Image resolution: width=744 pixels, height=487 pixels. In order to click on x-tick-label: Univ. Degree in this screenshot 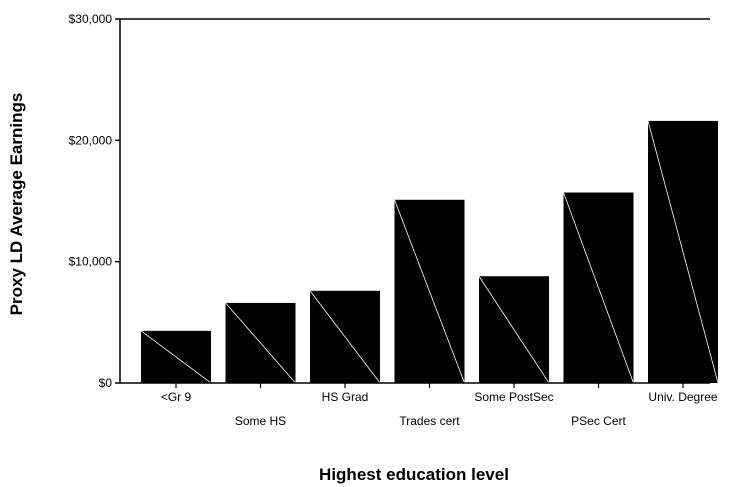, I will do `click(682, 397)`.